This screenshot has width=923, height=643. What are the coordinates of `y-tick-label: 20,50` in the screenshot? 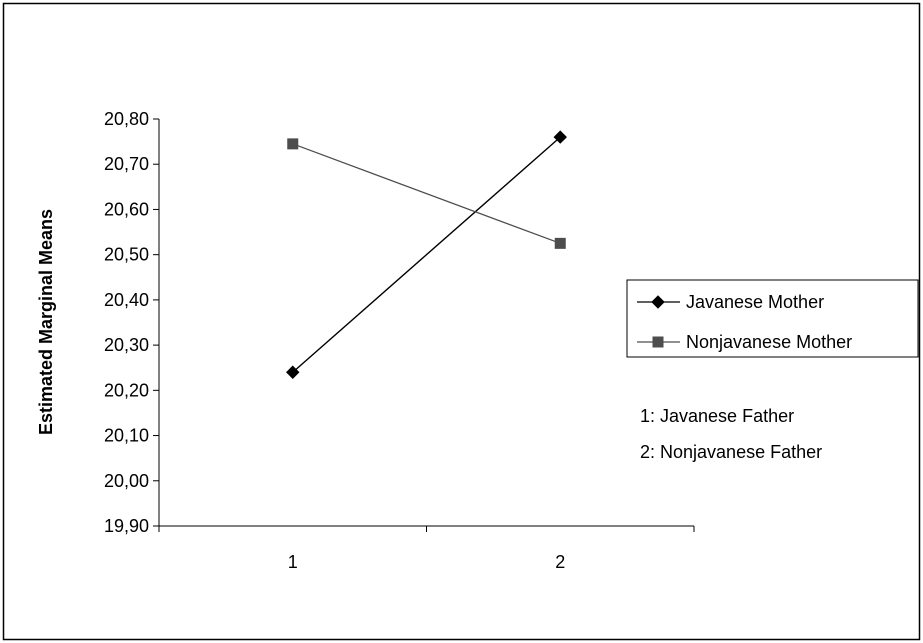 It's located at (126, 255).